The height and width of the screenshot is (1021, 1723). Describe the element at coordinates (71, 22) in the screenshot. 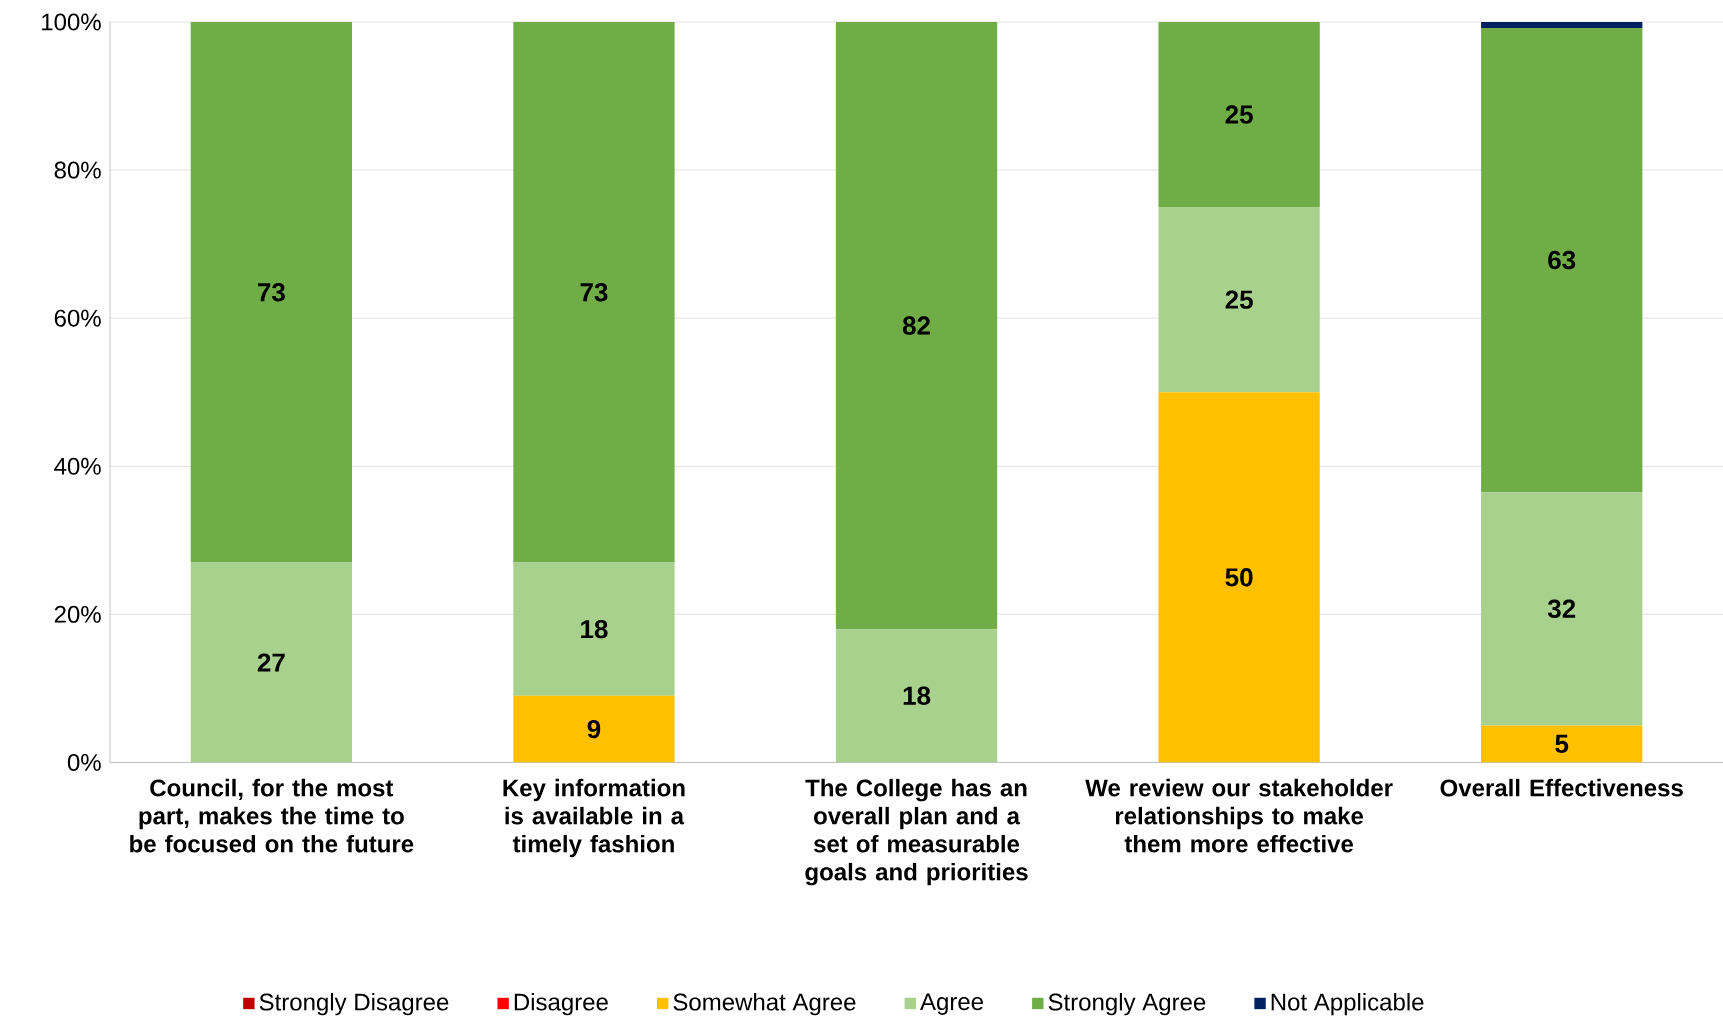

I see `y-tick-label: 100%` at that location.